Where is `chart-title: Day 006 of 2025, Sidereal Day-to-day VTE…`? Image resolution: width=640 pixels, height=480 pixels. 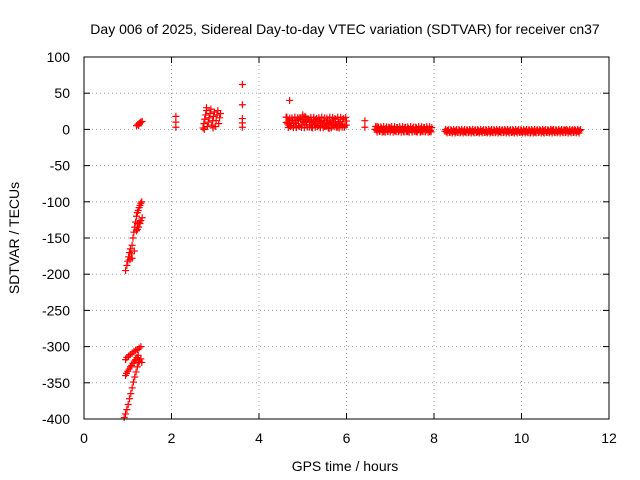
chart-title: Day 006 of 2025, Sidereal Day-to-day VTE… is located at coordinates (345, 29).